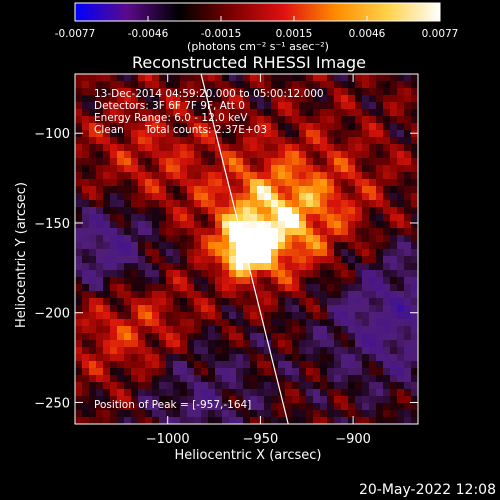 The height and width of the screenshot is (500, 500). I want to click on colorbar-tick-label: -0.0077, so click(75, 34).